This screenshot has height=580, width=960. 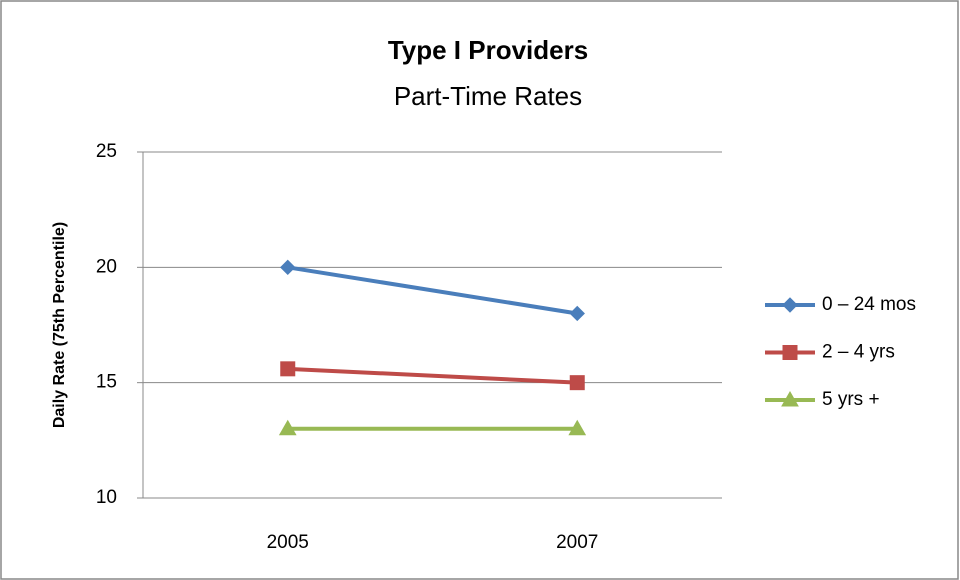 What do you see at coordinates (106, 151) in the screenshot?
I see `y-tick-label: 25` at bounding box center [106, 151].